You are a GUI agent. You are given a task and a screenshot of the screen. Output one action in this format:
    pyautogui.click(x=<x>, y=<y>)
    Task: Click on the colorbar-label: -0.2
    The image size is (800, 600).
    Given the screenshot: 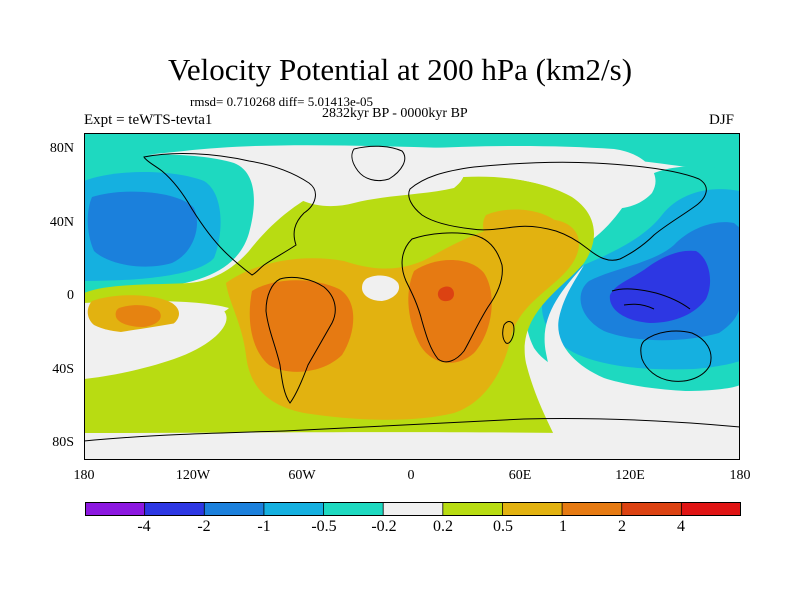 What is the action you would take?
    pyautogui.click(x=384, y=526)
    